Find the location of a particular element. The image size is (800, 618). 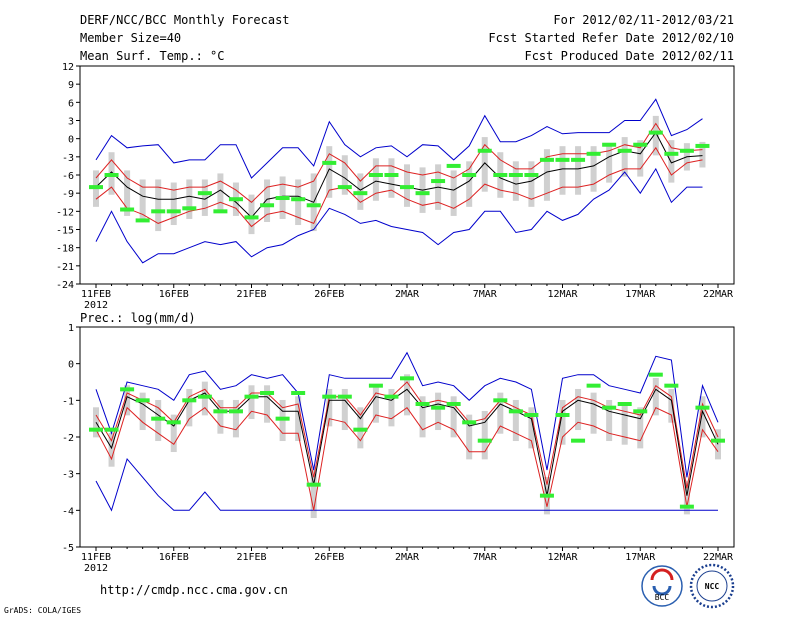

temp-min-line is located at coordinates (399, 215).